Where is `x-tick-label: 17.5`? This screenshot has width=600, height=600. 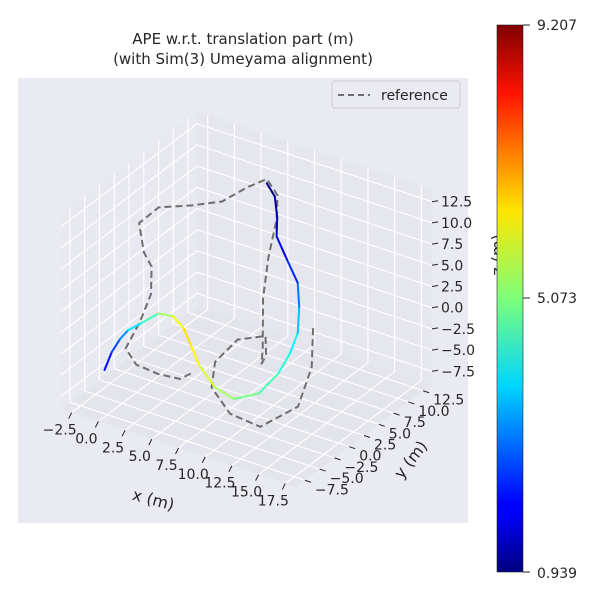
x-tick-label: 17.5 is located at coordinates (273, 501).